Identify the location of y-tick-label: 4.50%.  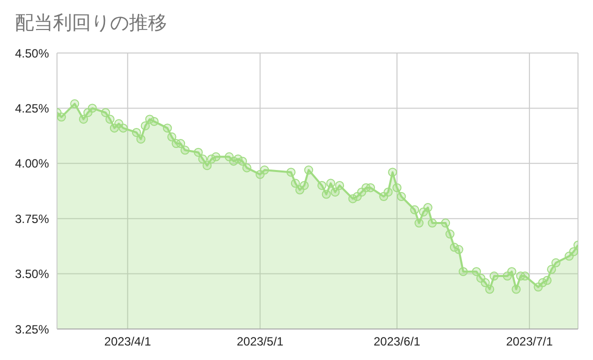
(32, 53).